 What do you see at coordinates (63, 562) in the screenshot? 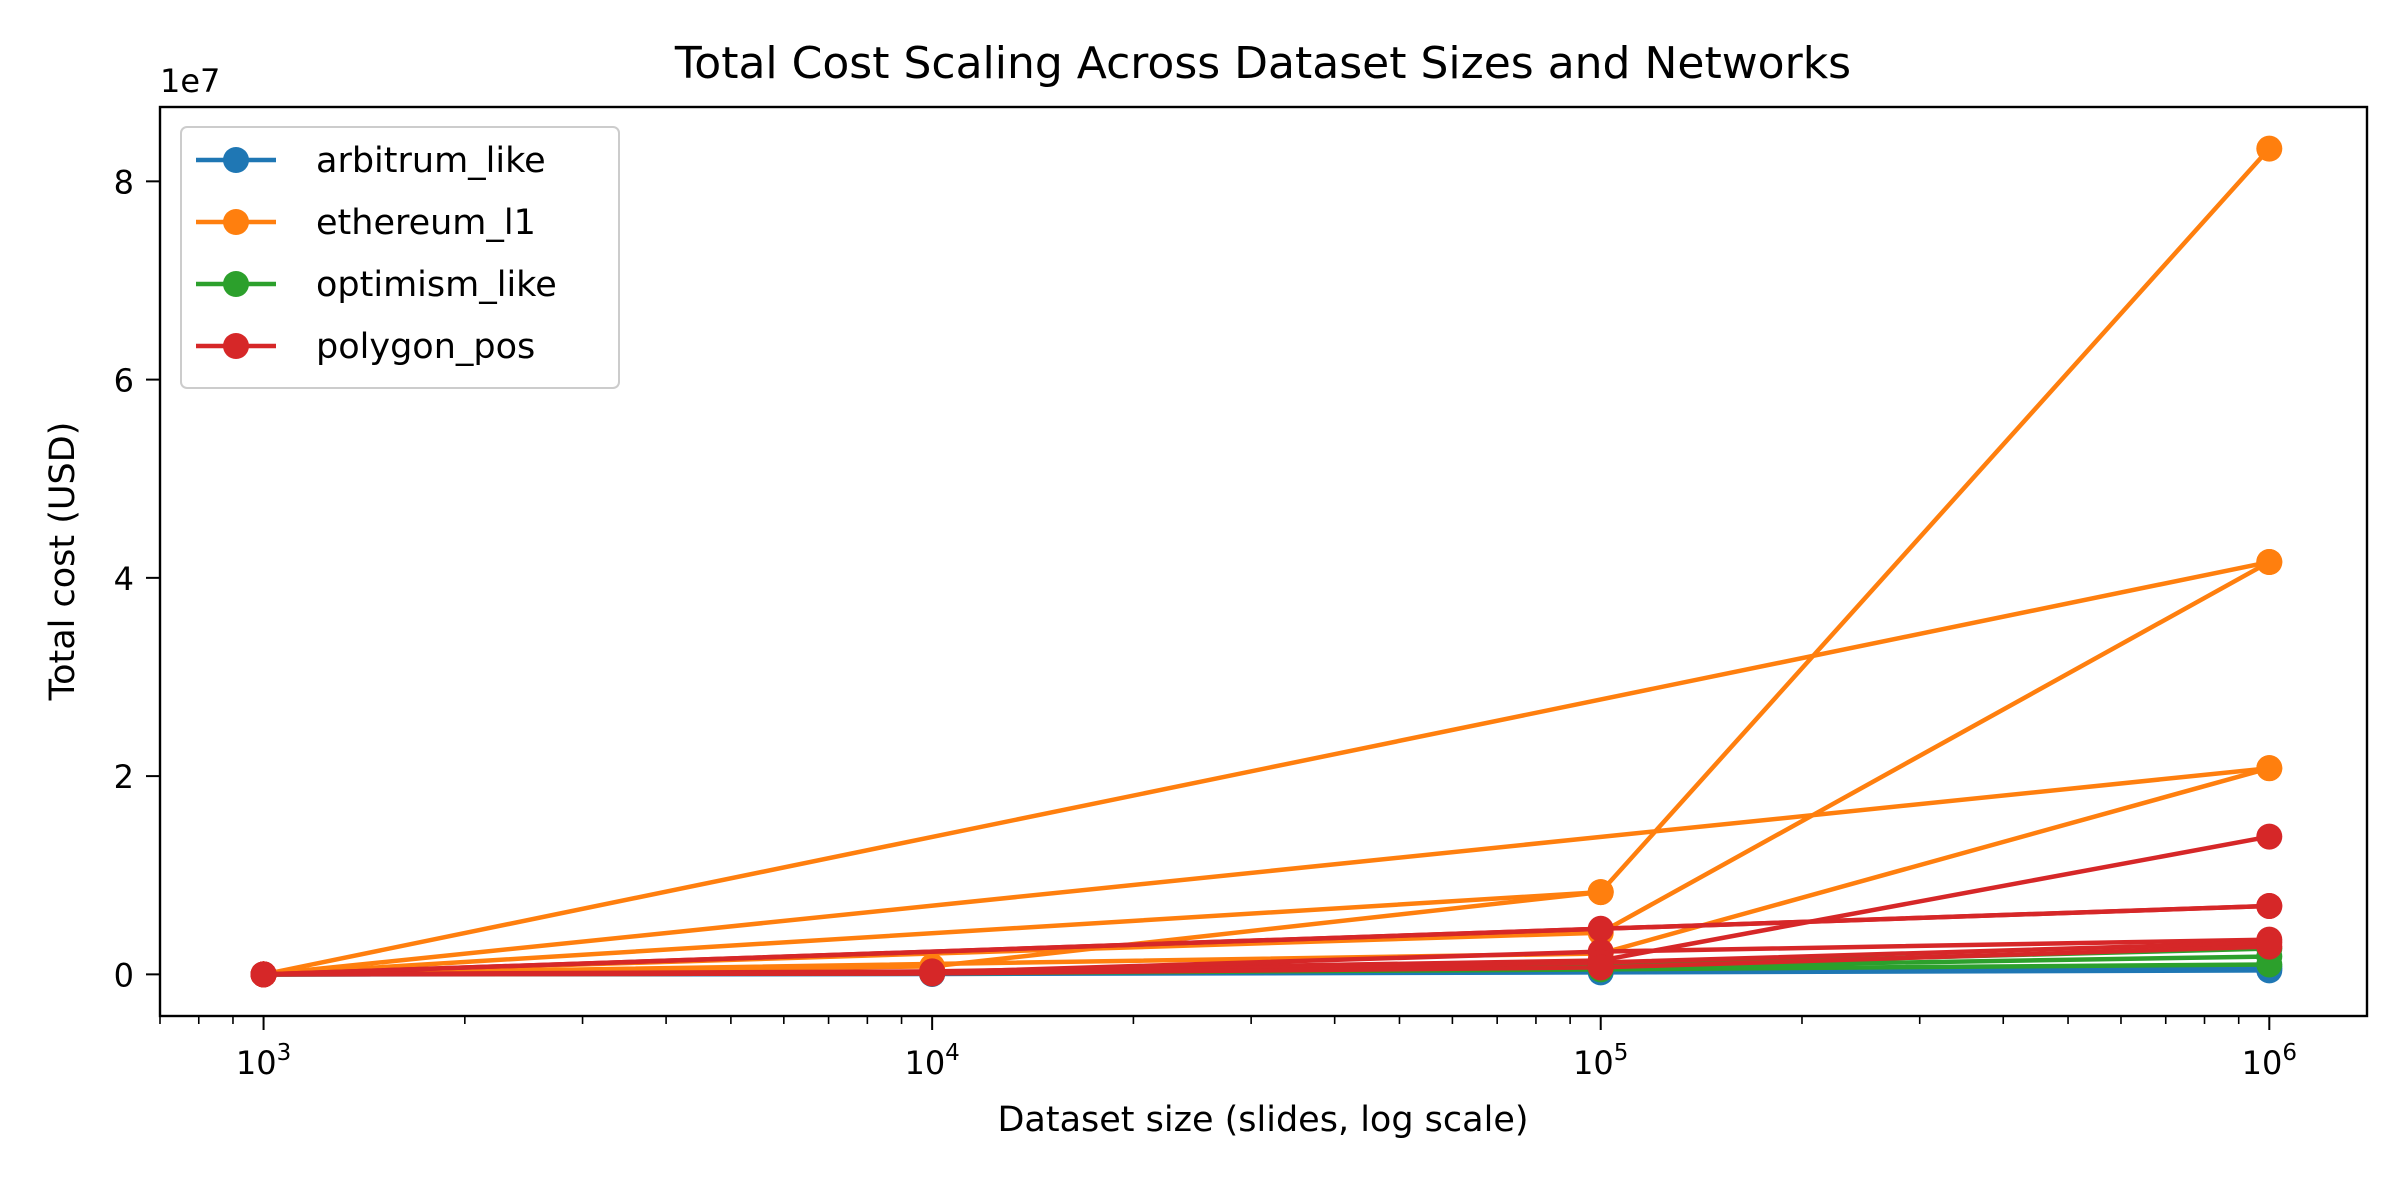
I see `y-axis-label: Total cost (USD)` at bounding box center [63, 562].